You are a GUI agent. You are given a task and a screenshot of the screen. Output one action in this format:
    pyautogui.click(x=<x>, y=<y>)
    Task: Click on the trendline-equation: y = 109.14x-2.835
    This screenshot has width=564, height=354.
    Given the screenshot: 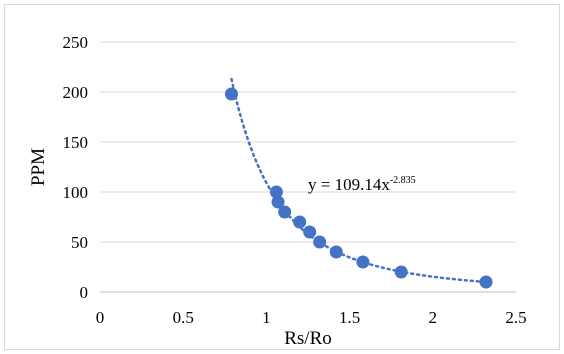 What is the action you would take?
    pyautogui.click(x=362, y=184)
    